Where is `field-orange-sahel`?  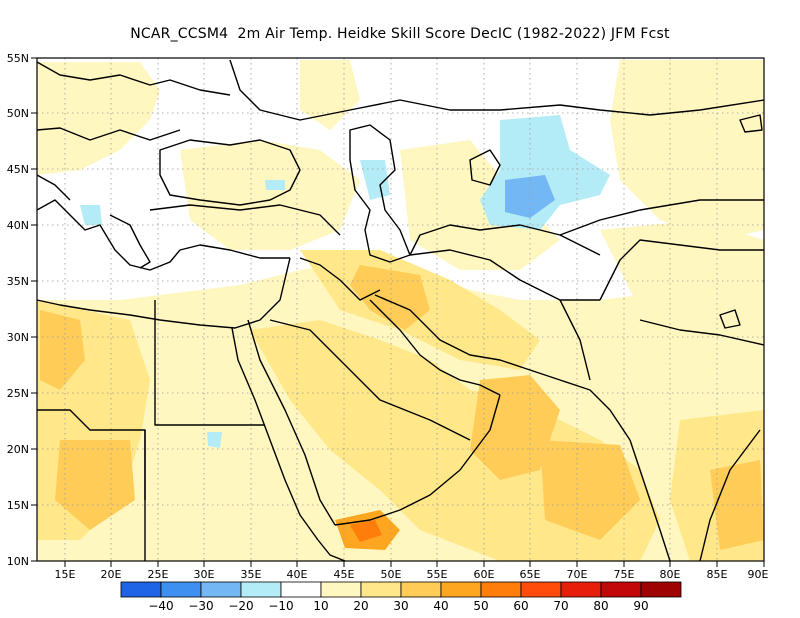 field-orange-sahel is located at coordinates (95, 485).